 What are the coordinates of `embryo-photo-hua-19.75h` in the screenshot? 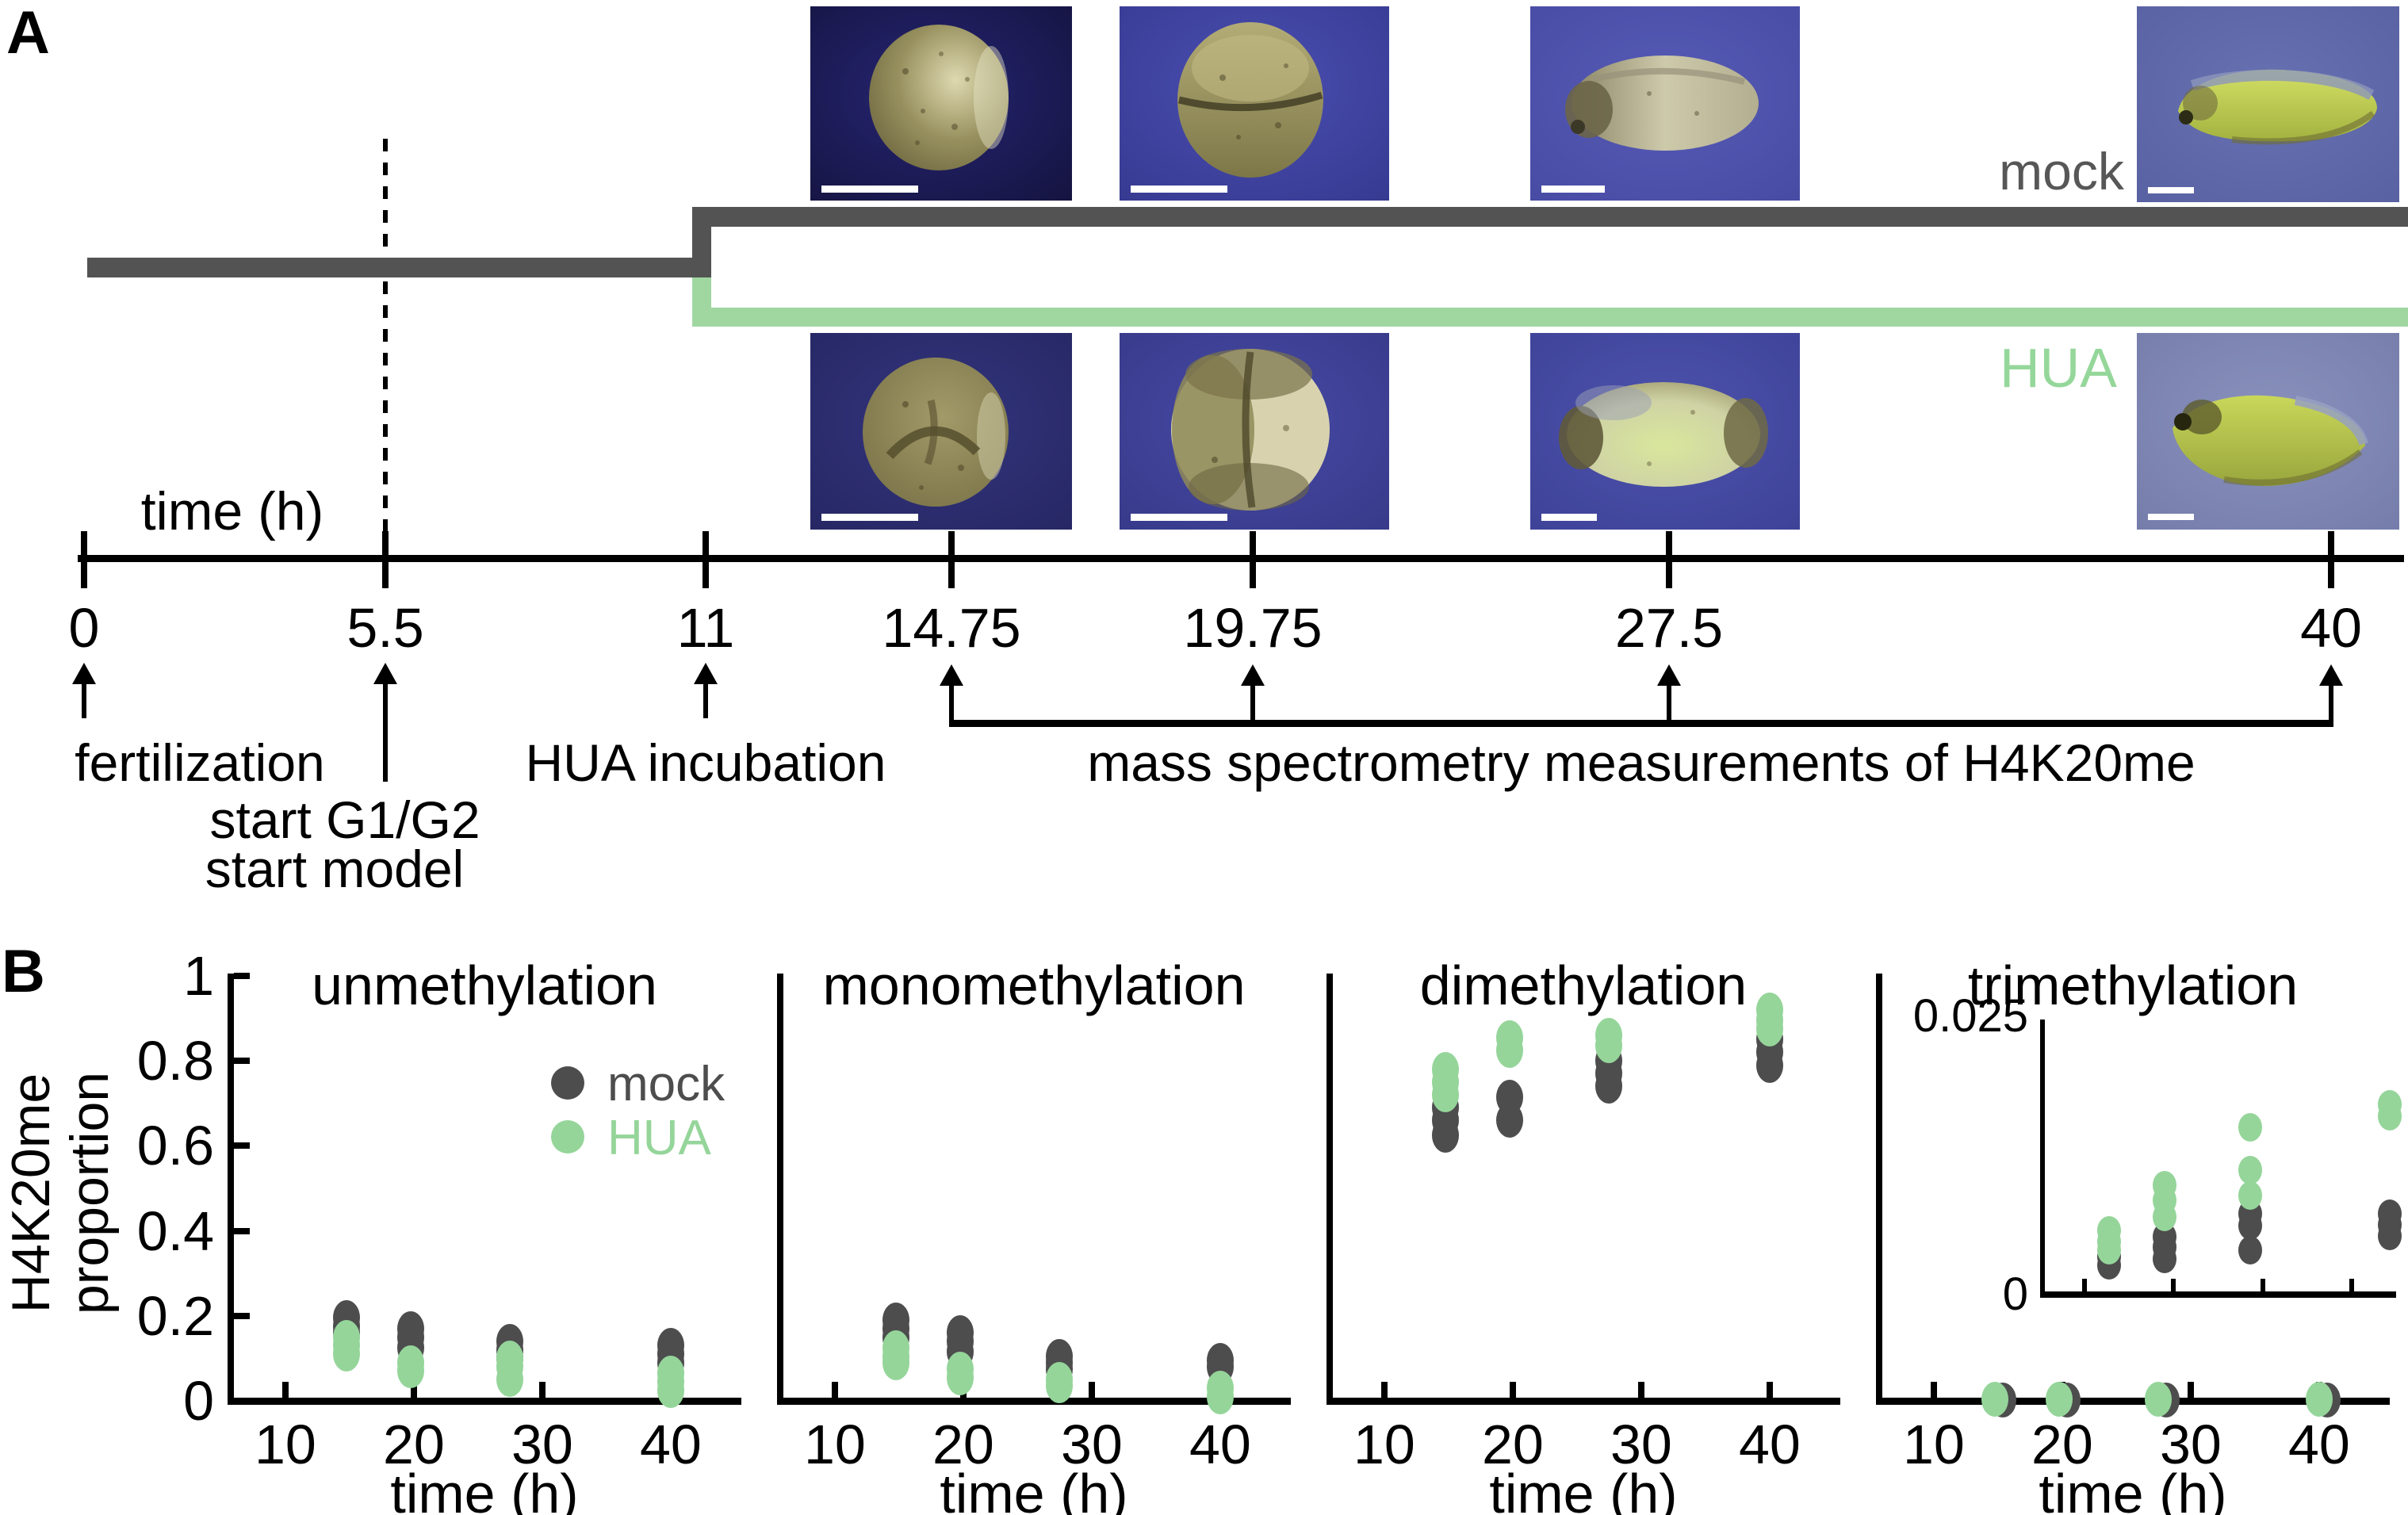 It's located at (1254, 431).